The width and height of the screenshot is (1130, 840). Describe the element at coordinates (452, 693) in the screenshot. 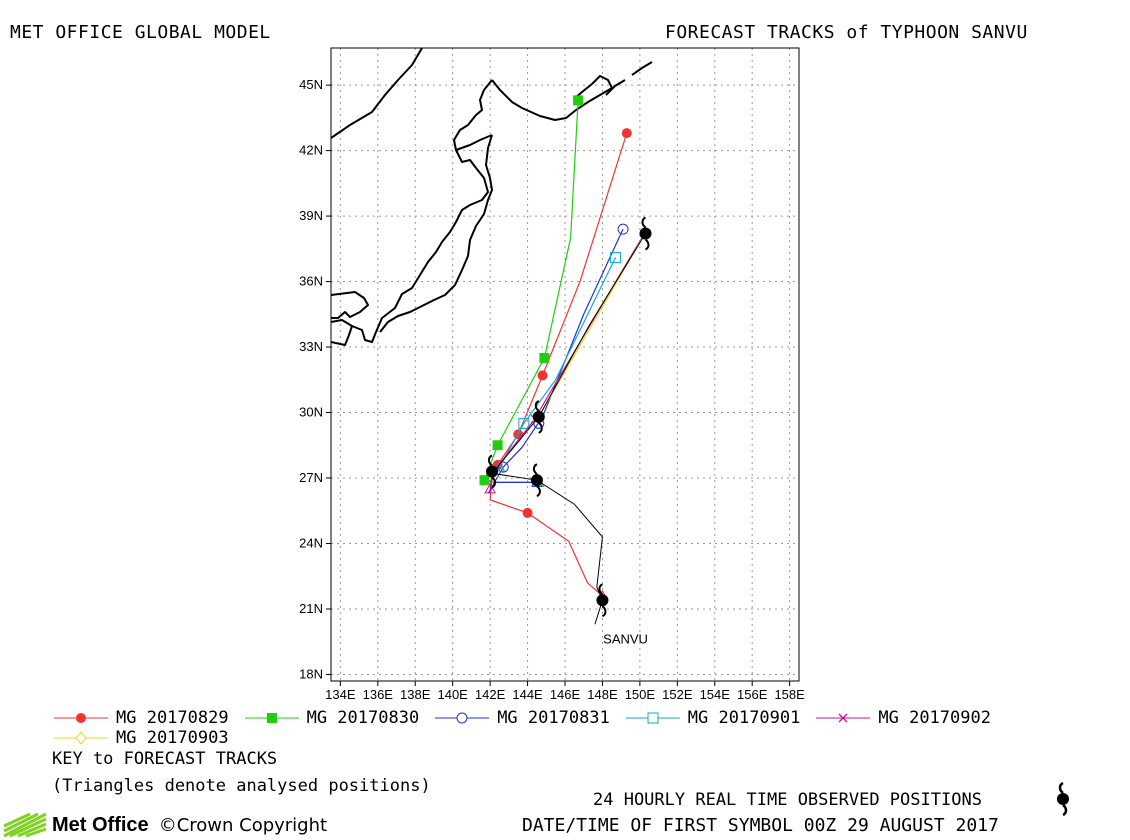

I see `x-tick-label: 140E` at that location.